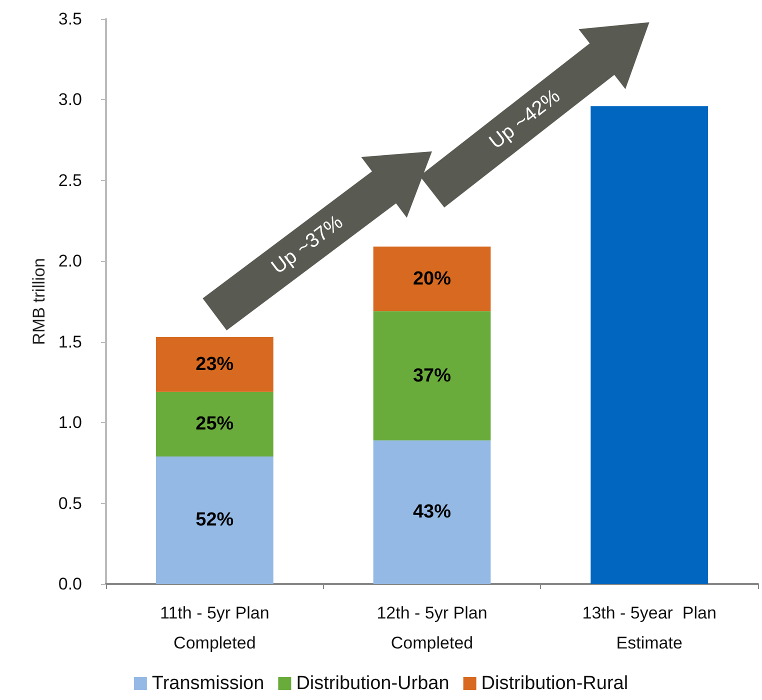 Image resolution: width=762 pixels, height=700 pixels. Describe the element at coordinates (649, 628) in the screenshot. I see `x-tick-label: 13th - 5year Plan Estimate` at that location.